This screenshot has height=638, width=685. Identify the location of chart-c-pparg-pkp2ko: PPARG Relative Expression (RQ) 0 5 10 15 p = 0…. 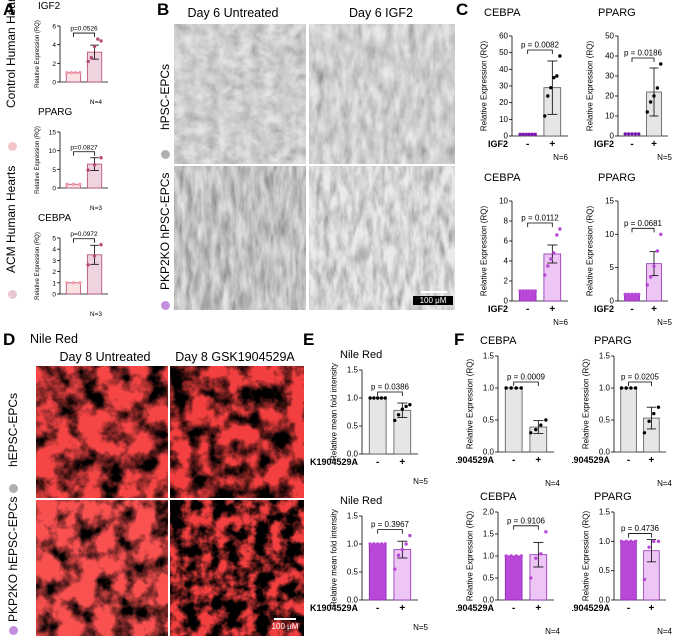
(628, 249).